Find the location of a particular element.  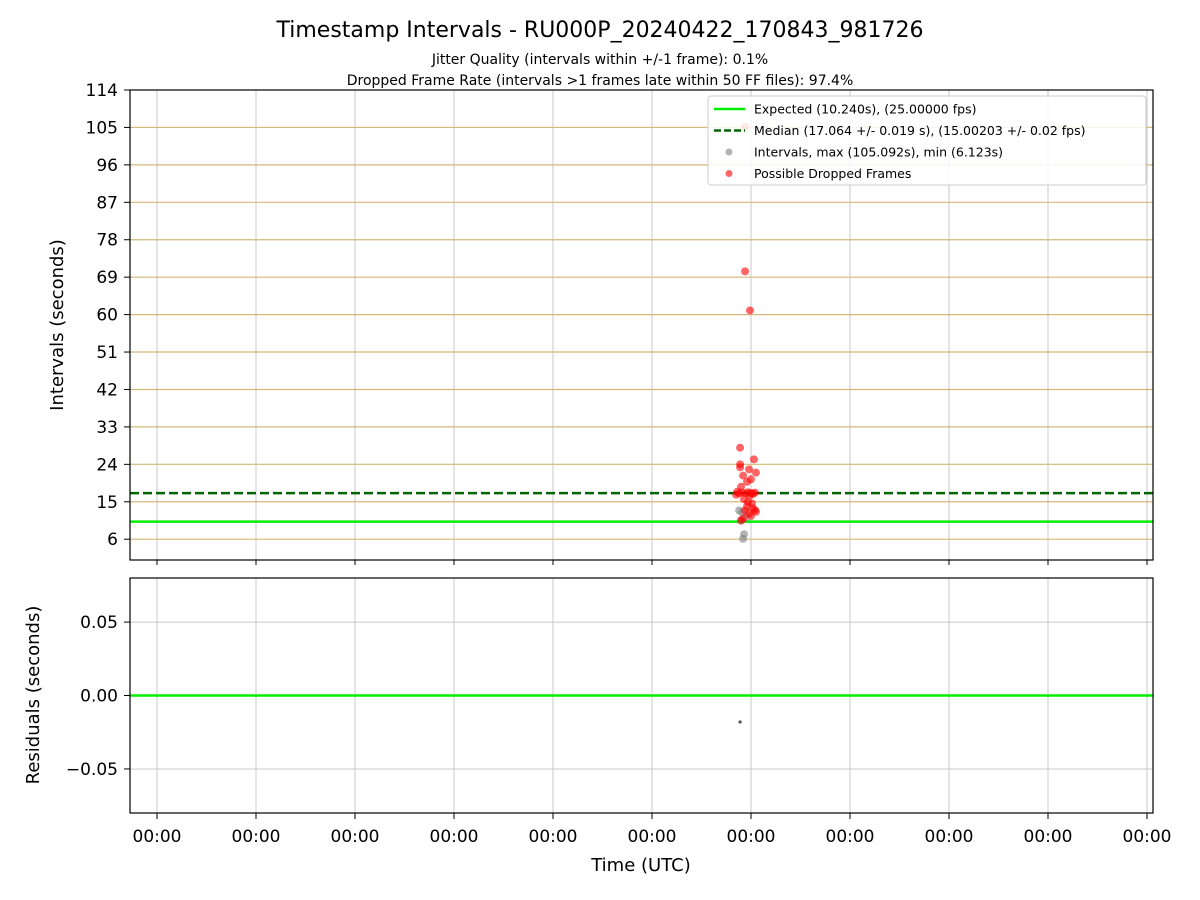

top-y-tick-label: 6 is located at coordinates (112, 540).